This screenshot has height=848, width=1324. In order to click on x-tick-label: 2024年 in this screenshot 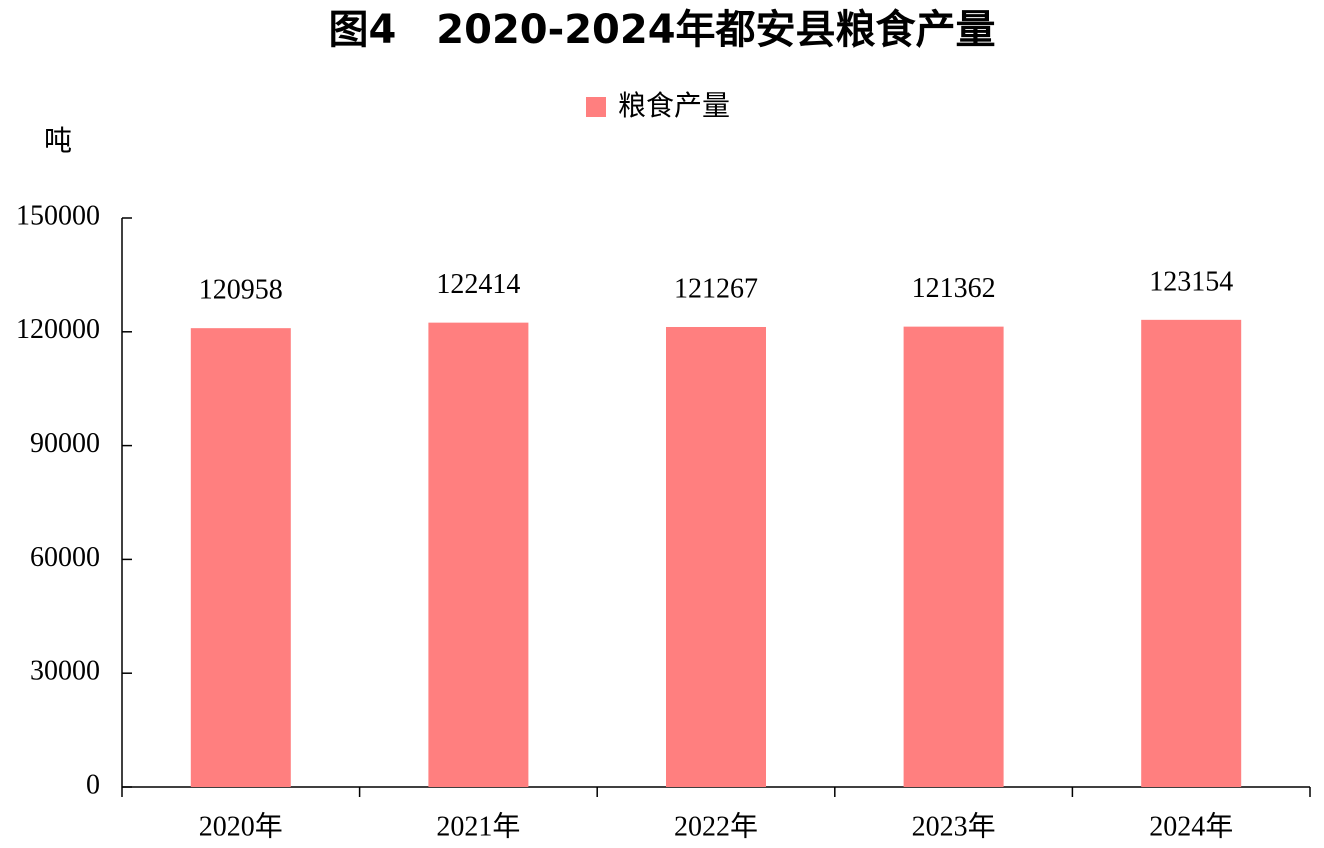, I will do `click(1191, 826)`.